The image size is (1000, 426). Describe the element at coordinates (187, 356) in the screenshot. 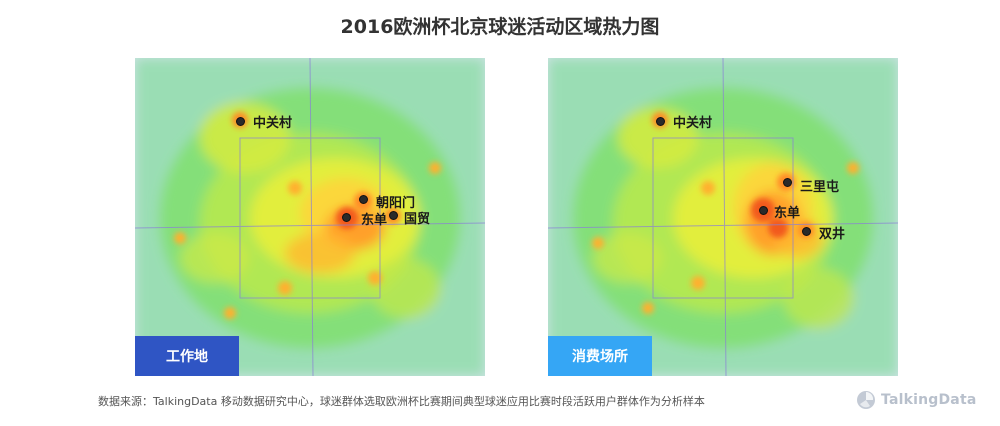

I see `tag-workplace: 工作地` at that location.